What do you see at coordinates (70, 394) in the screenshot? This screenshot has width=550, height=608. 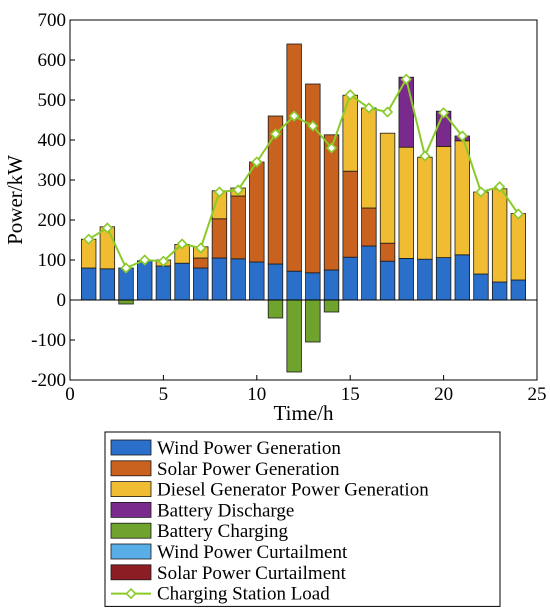 I see `x-tick-label-0: 0` at bounding box center [70, 394].